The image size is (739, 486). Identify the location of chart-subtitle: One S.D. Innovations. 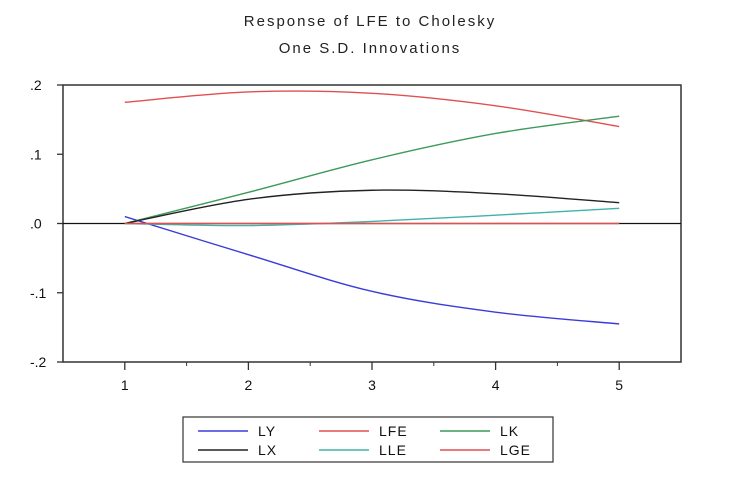
(370, 48).